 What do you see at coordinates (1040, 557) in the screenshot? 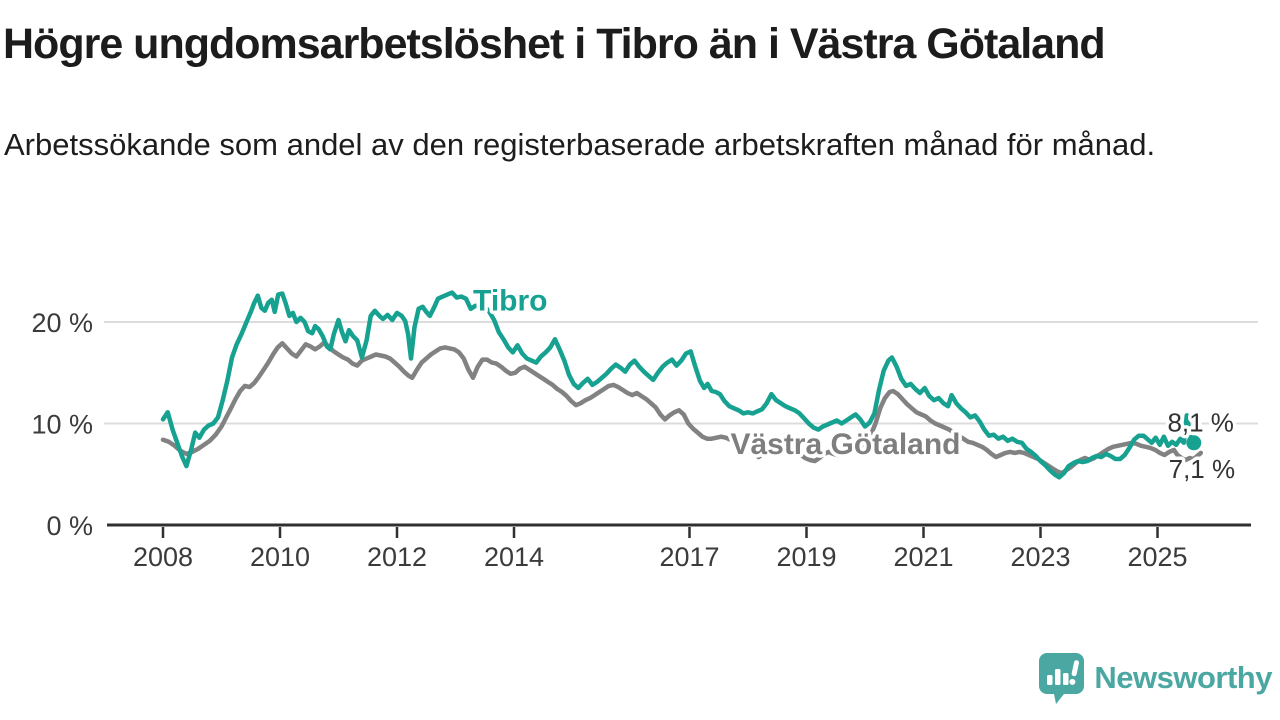
I see `x-tick-label: 2023` at bounding box center [1040, 557].